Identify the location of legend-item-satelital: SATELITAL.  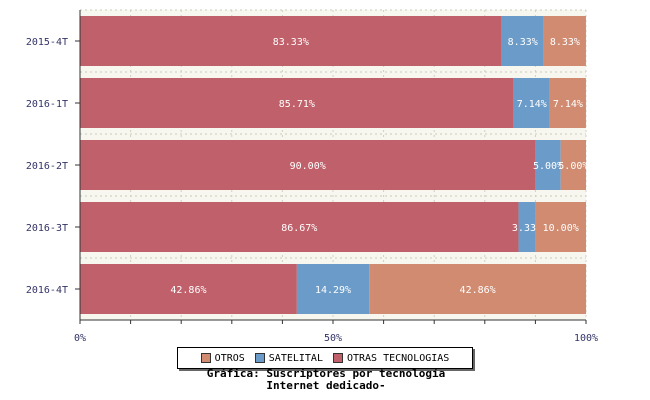
(288, 358).